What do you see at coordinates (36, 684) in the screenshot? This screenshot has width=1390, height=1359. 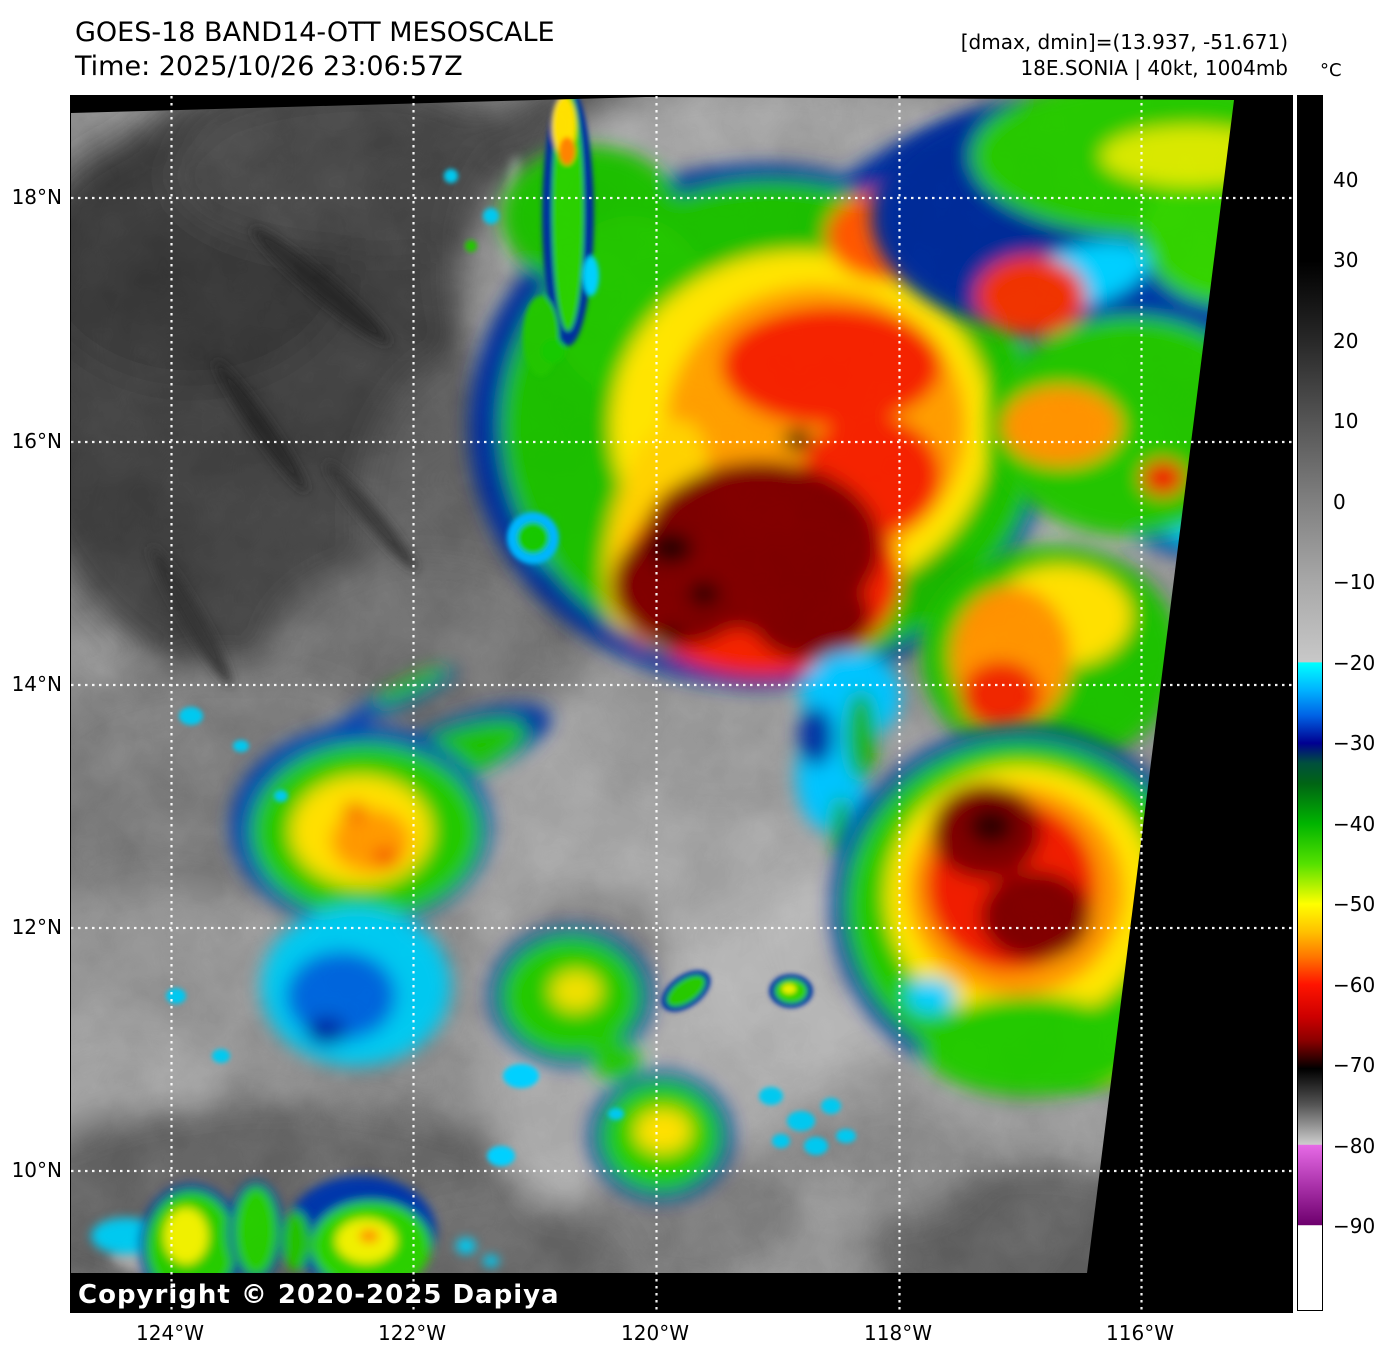 I see `lat-label: 14°N` at bounding box center [36, 684].